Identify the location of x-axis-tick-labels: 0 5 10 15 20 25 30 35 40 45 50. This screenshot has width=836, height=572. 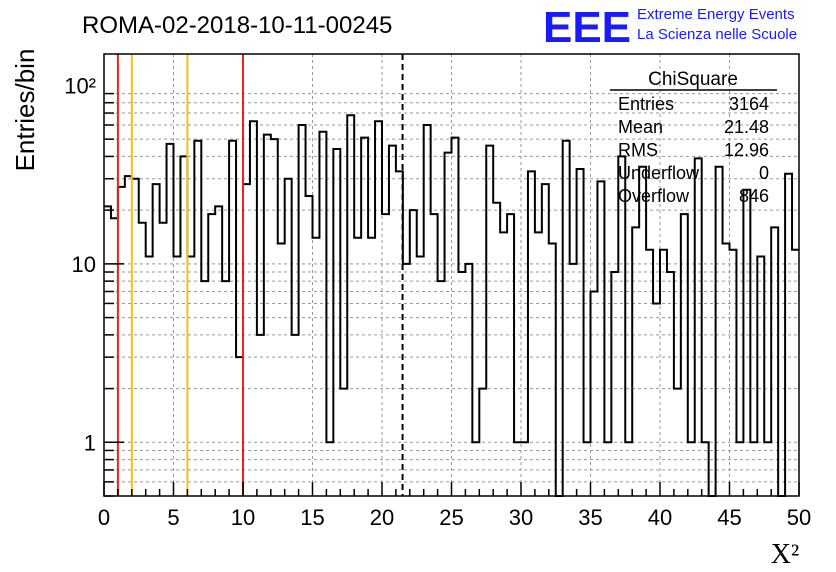
(454, 517).